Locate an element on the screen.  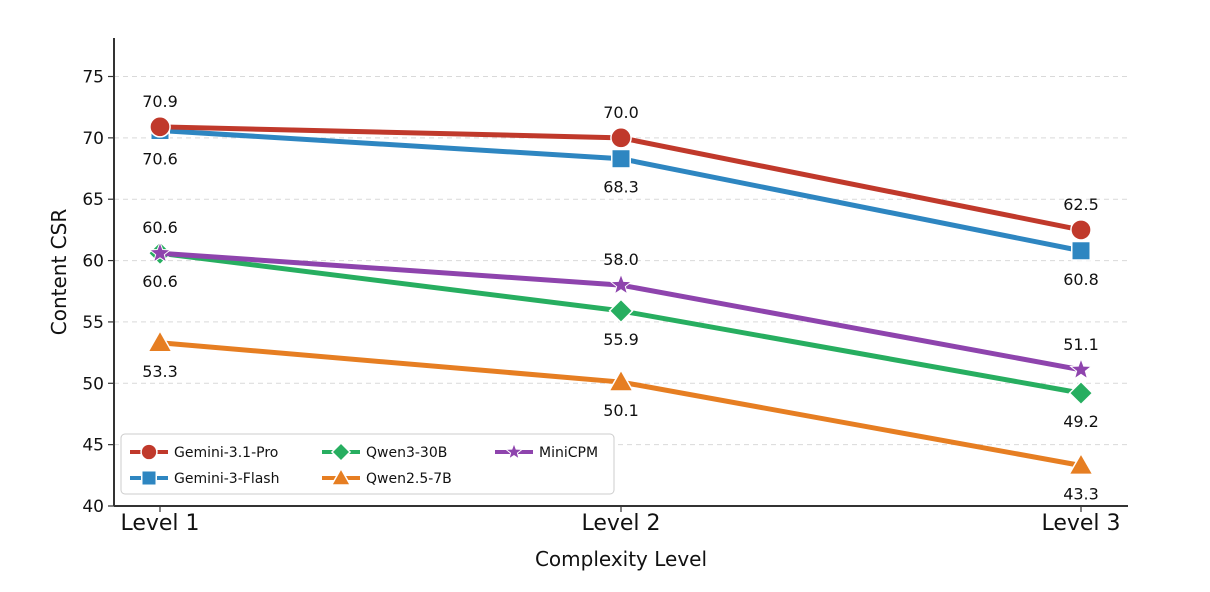
legend-item-gemini-3-1-pro: Gemini-3.1-Pro is located at coordinates (204, 452).